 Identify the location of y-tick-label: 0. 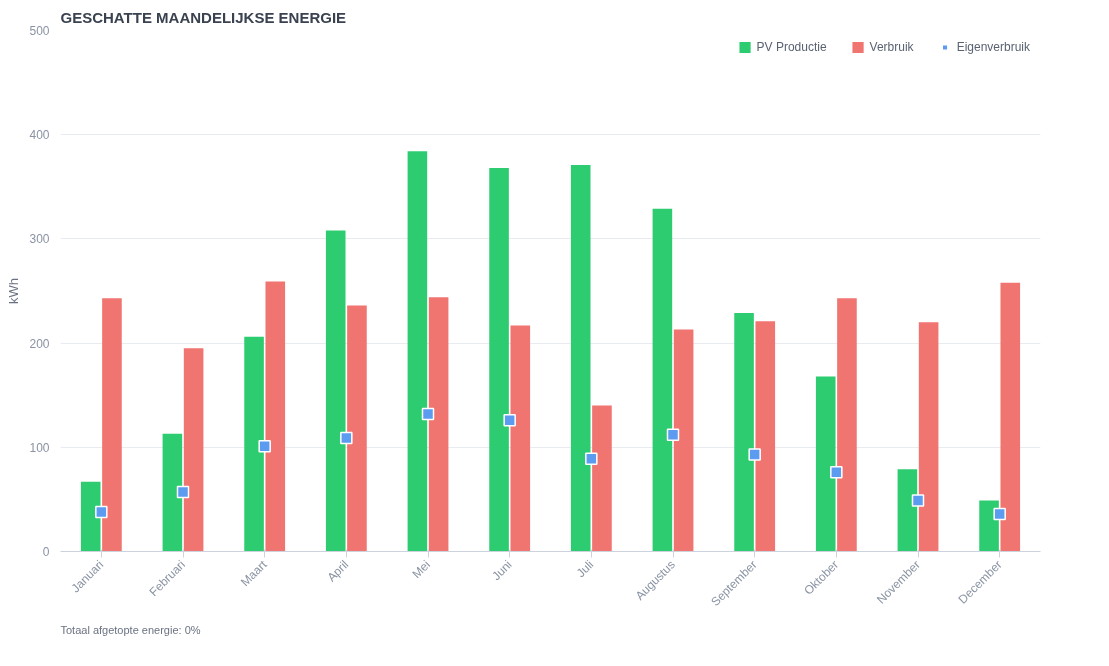
(46, 552).